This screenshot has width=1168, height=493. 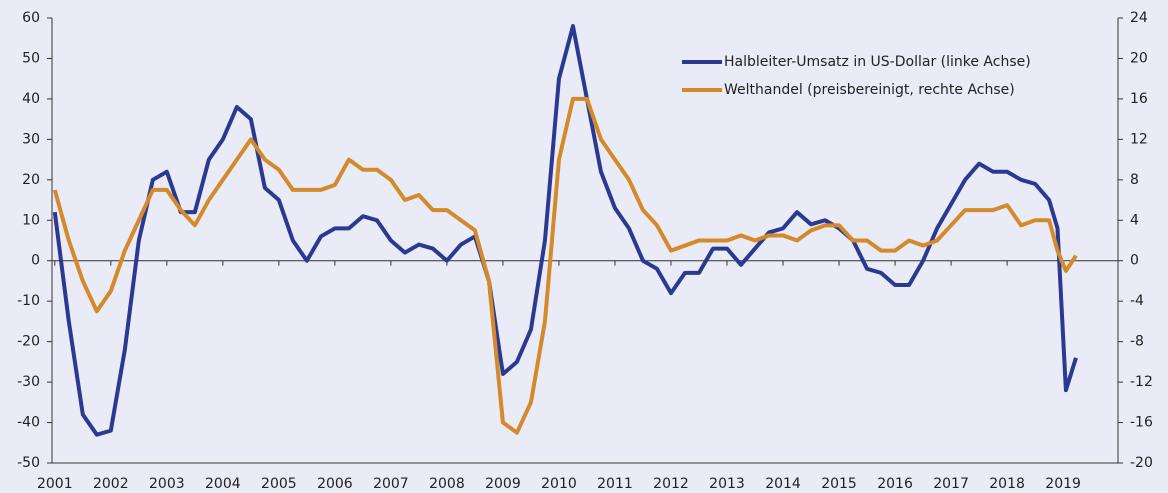 What do you see at coordinates (1134, 220) in the screenshot?
I see `y2-tick-label: 4` at bounding box center [1134, 220].